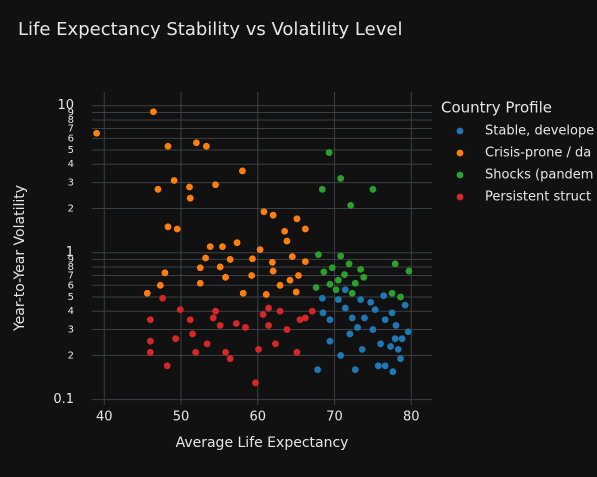 Image resolution: width=597 pixels, height=477 pixels. I want to click on legend-title: Country Profile, so click(496, 108).